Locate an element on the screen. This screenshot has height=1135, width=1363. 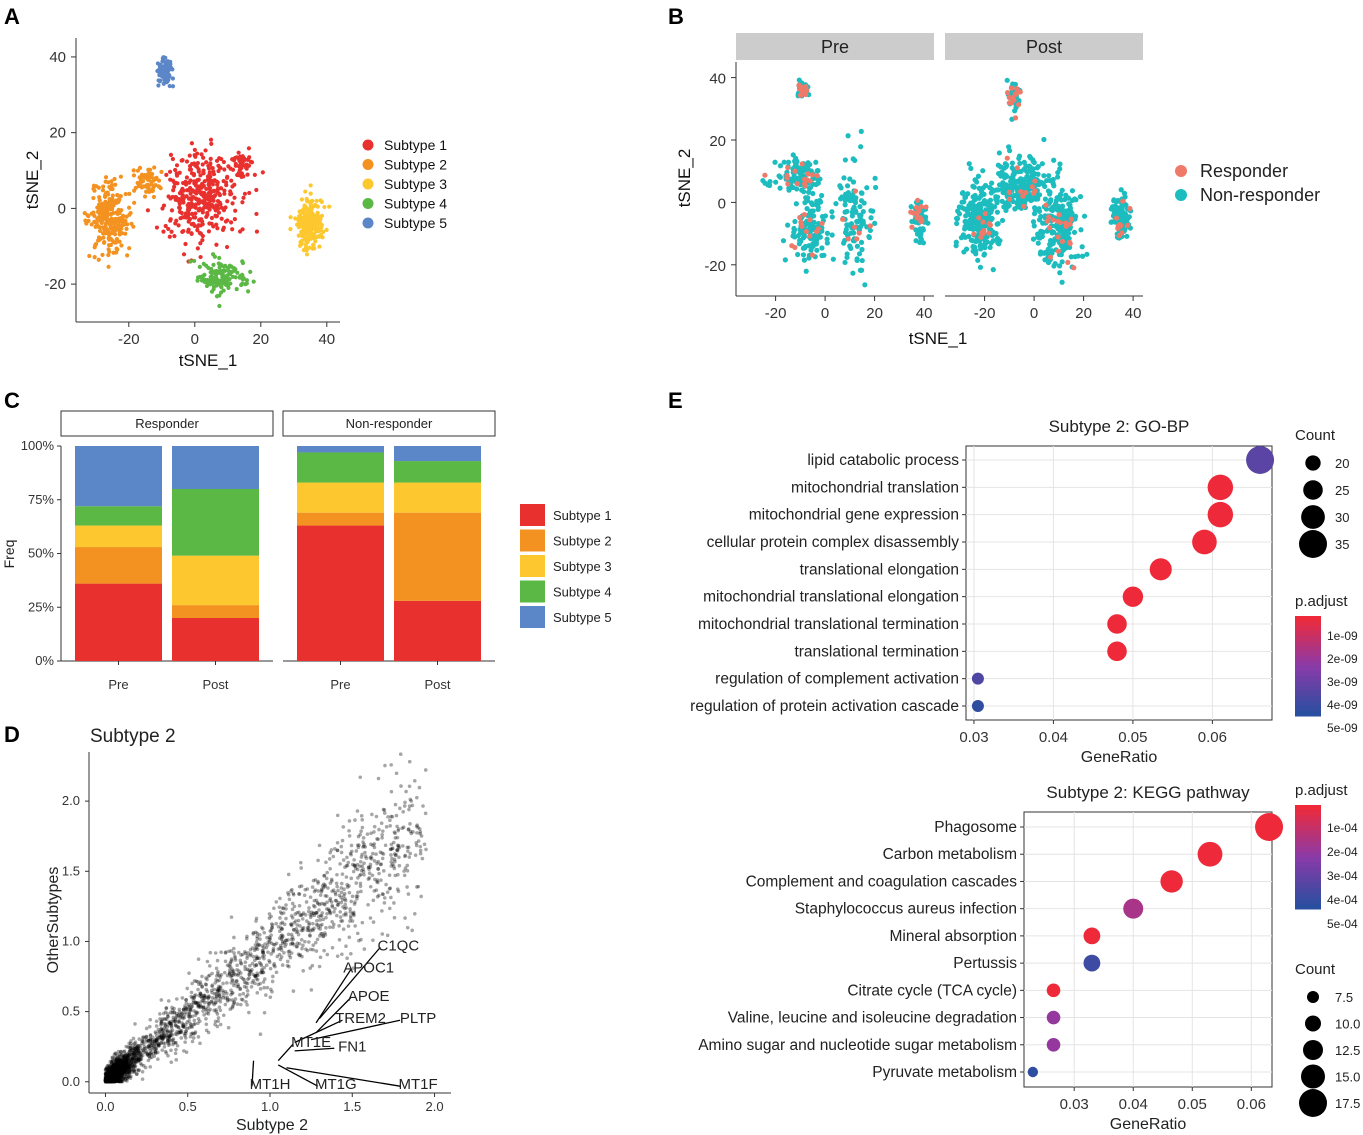
a-legend-label: Subtype 1 is located at coordinates (415, 145).